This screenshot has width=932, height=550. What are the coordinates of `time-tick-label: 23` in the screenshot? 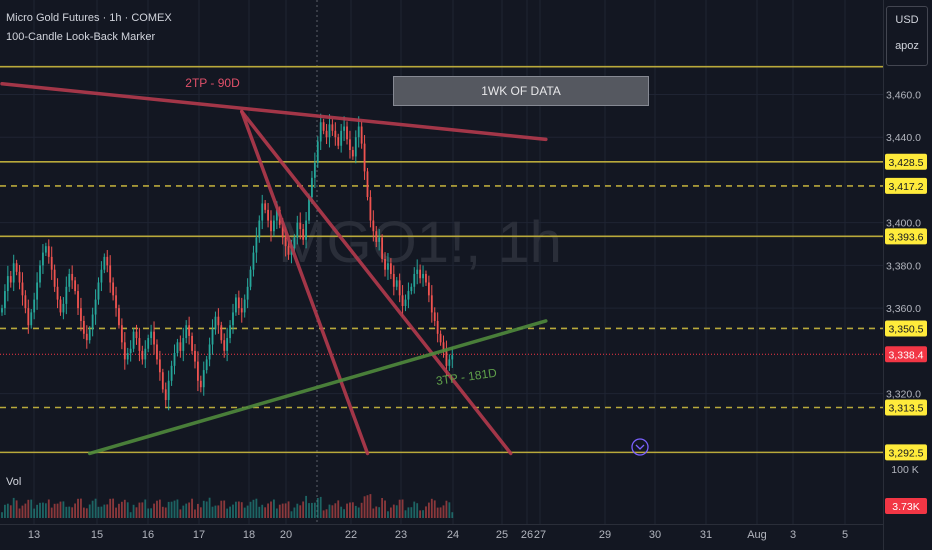 It's located at (401, 535).